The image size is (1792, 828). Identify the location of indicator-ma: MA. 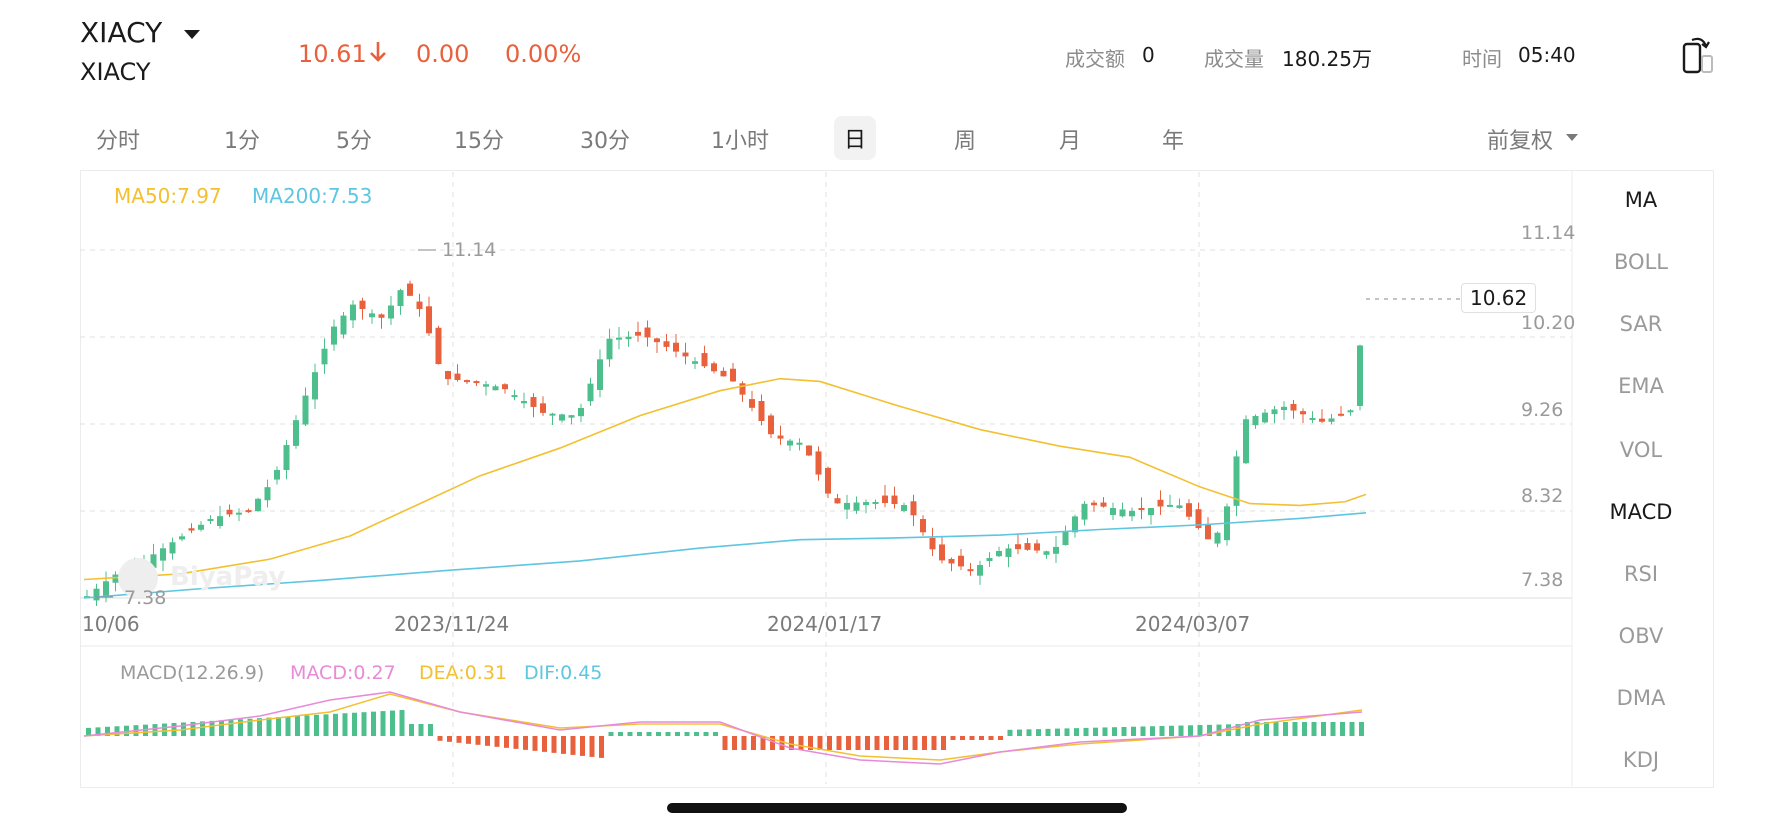
(1641, 200).